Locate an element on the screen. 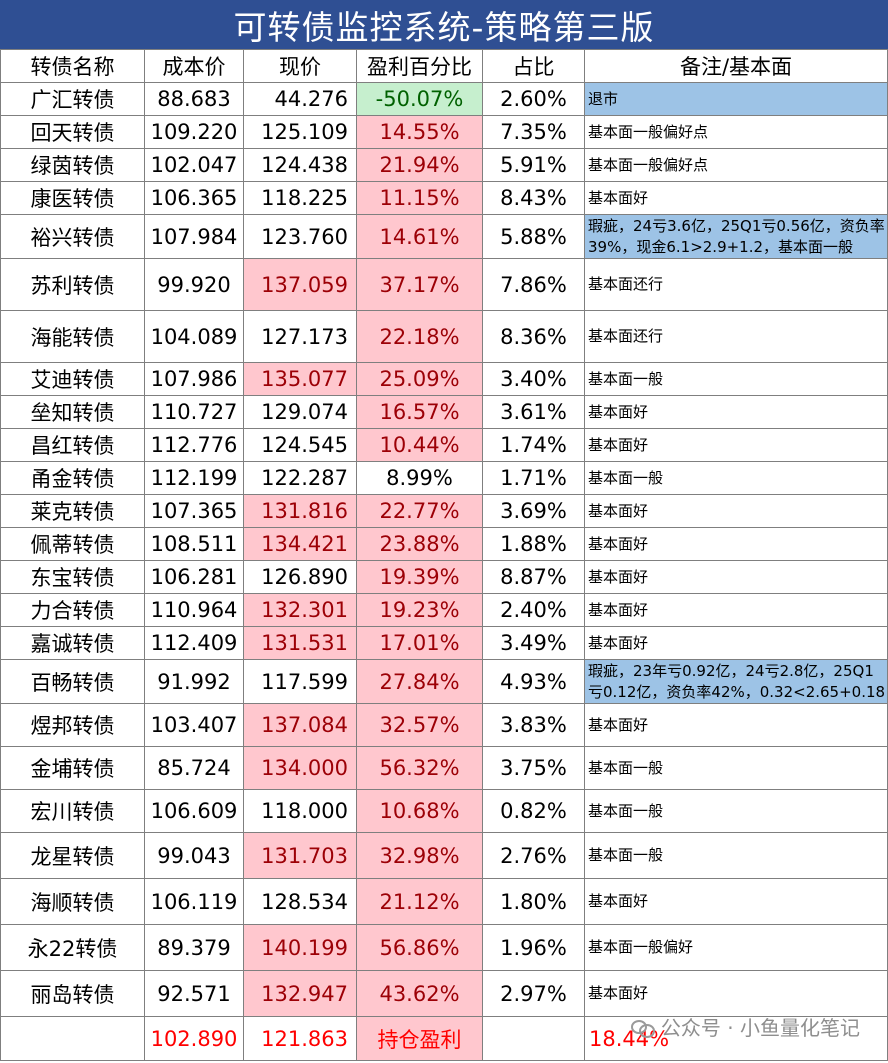 This screenshot has width=888, height=1063. bond-name: 海顺转债 is located at coordinates (72, 901).